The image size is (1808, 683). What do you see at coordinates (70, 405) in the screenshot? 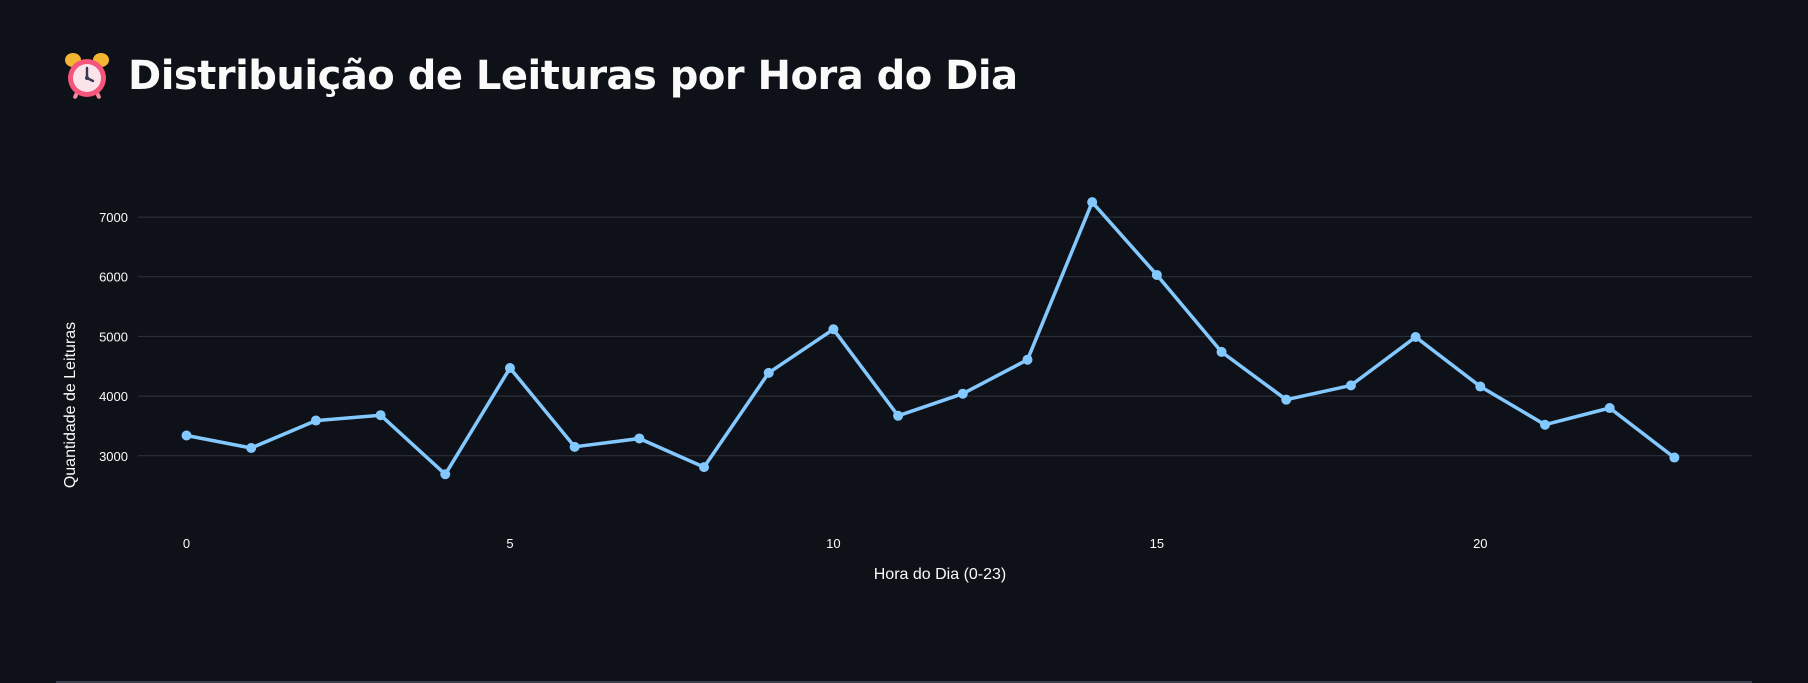
I see `y-axis-title: Quantidade de Leituras` at bounding box center [70, 405].